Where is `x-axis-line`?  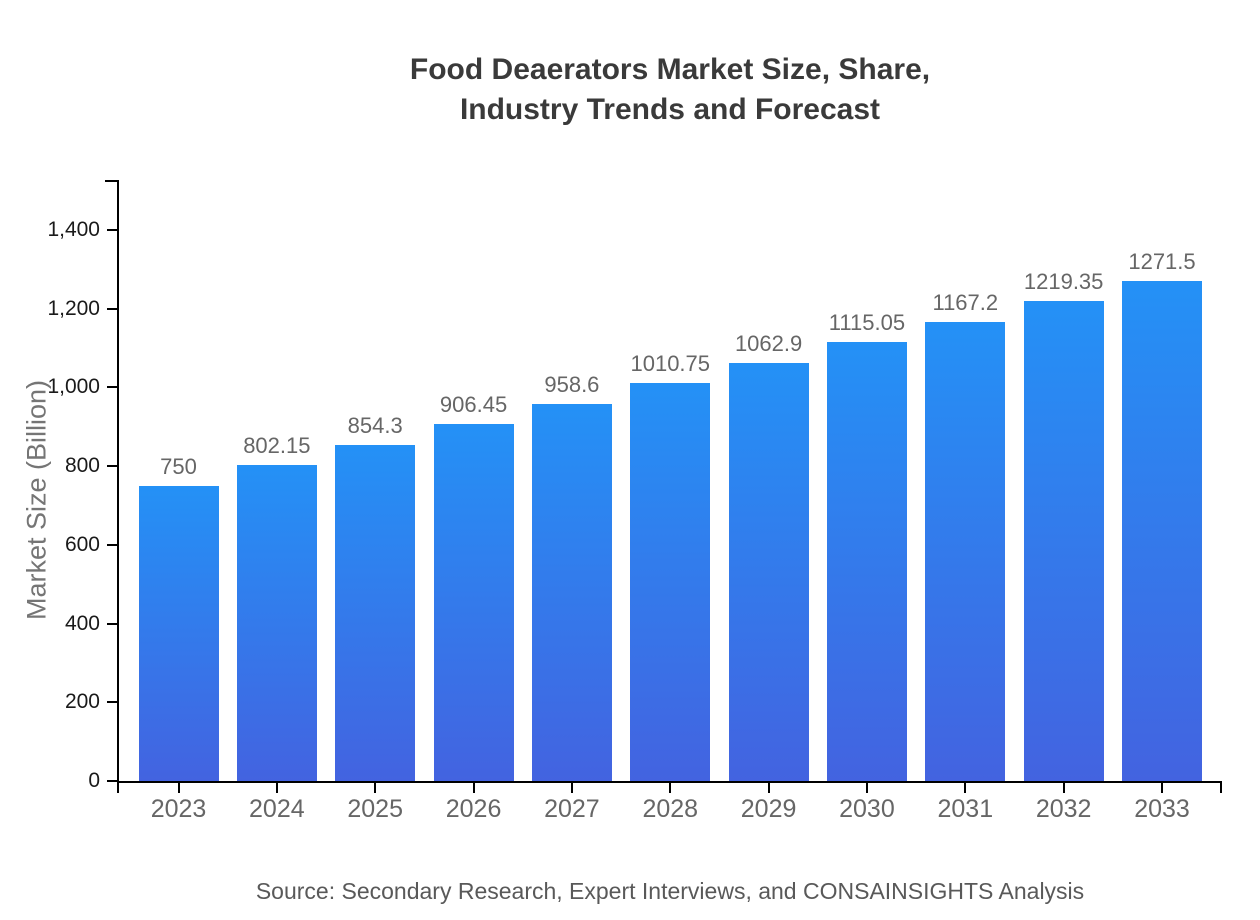 x-axis-line is located at coordinates (669, 782).